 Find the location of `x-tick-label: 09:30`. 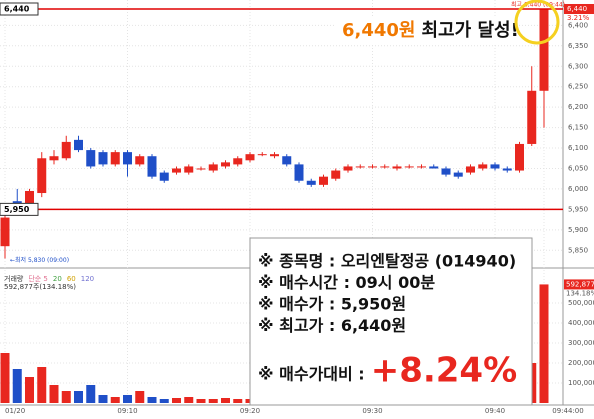

x-tick-label: 09:30 is located at coordinates (372, 411).